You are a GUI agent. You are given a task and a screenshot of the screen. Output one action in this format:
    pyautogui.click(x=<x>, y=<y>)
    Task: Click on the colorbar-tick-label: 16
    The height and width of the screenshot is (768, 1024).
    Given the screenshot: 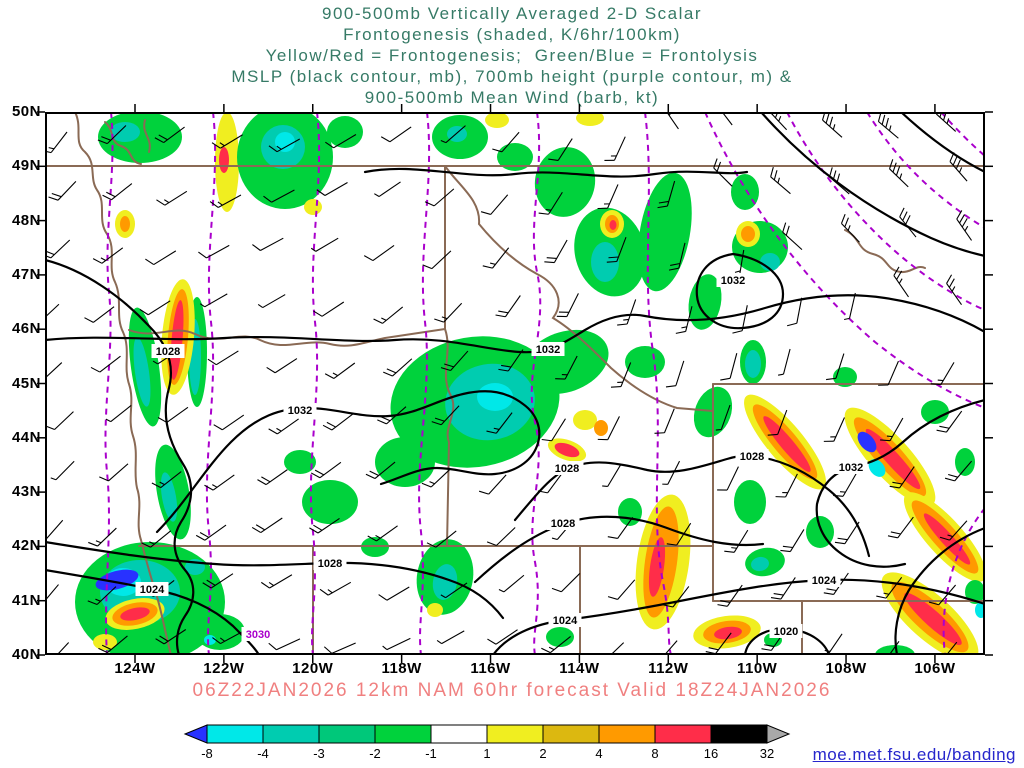 What is the action you would take?
    pyautogui.click(x=711, y=753)
    